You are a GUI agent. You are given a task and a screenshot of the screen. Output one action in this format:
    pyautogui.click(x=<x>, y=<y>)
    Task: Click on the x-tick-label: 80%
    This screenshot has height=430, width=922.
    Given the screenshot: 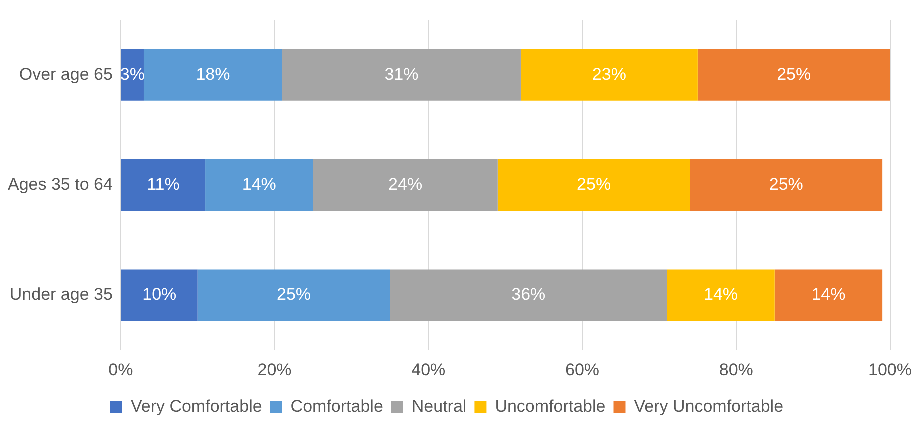 What is the action you would take?
    pyautogui.click(x=736, y=370)
    